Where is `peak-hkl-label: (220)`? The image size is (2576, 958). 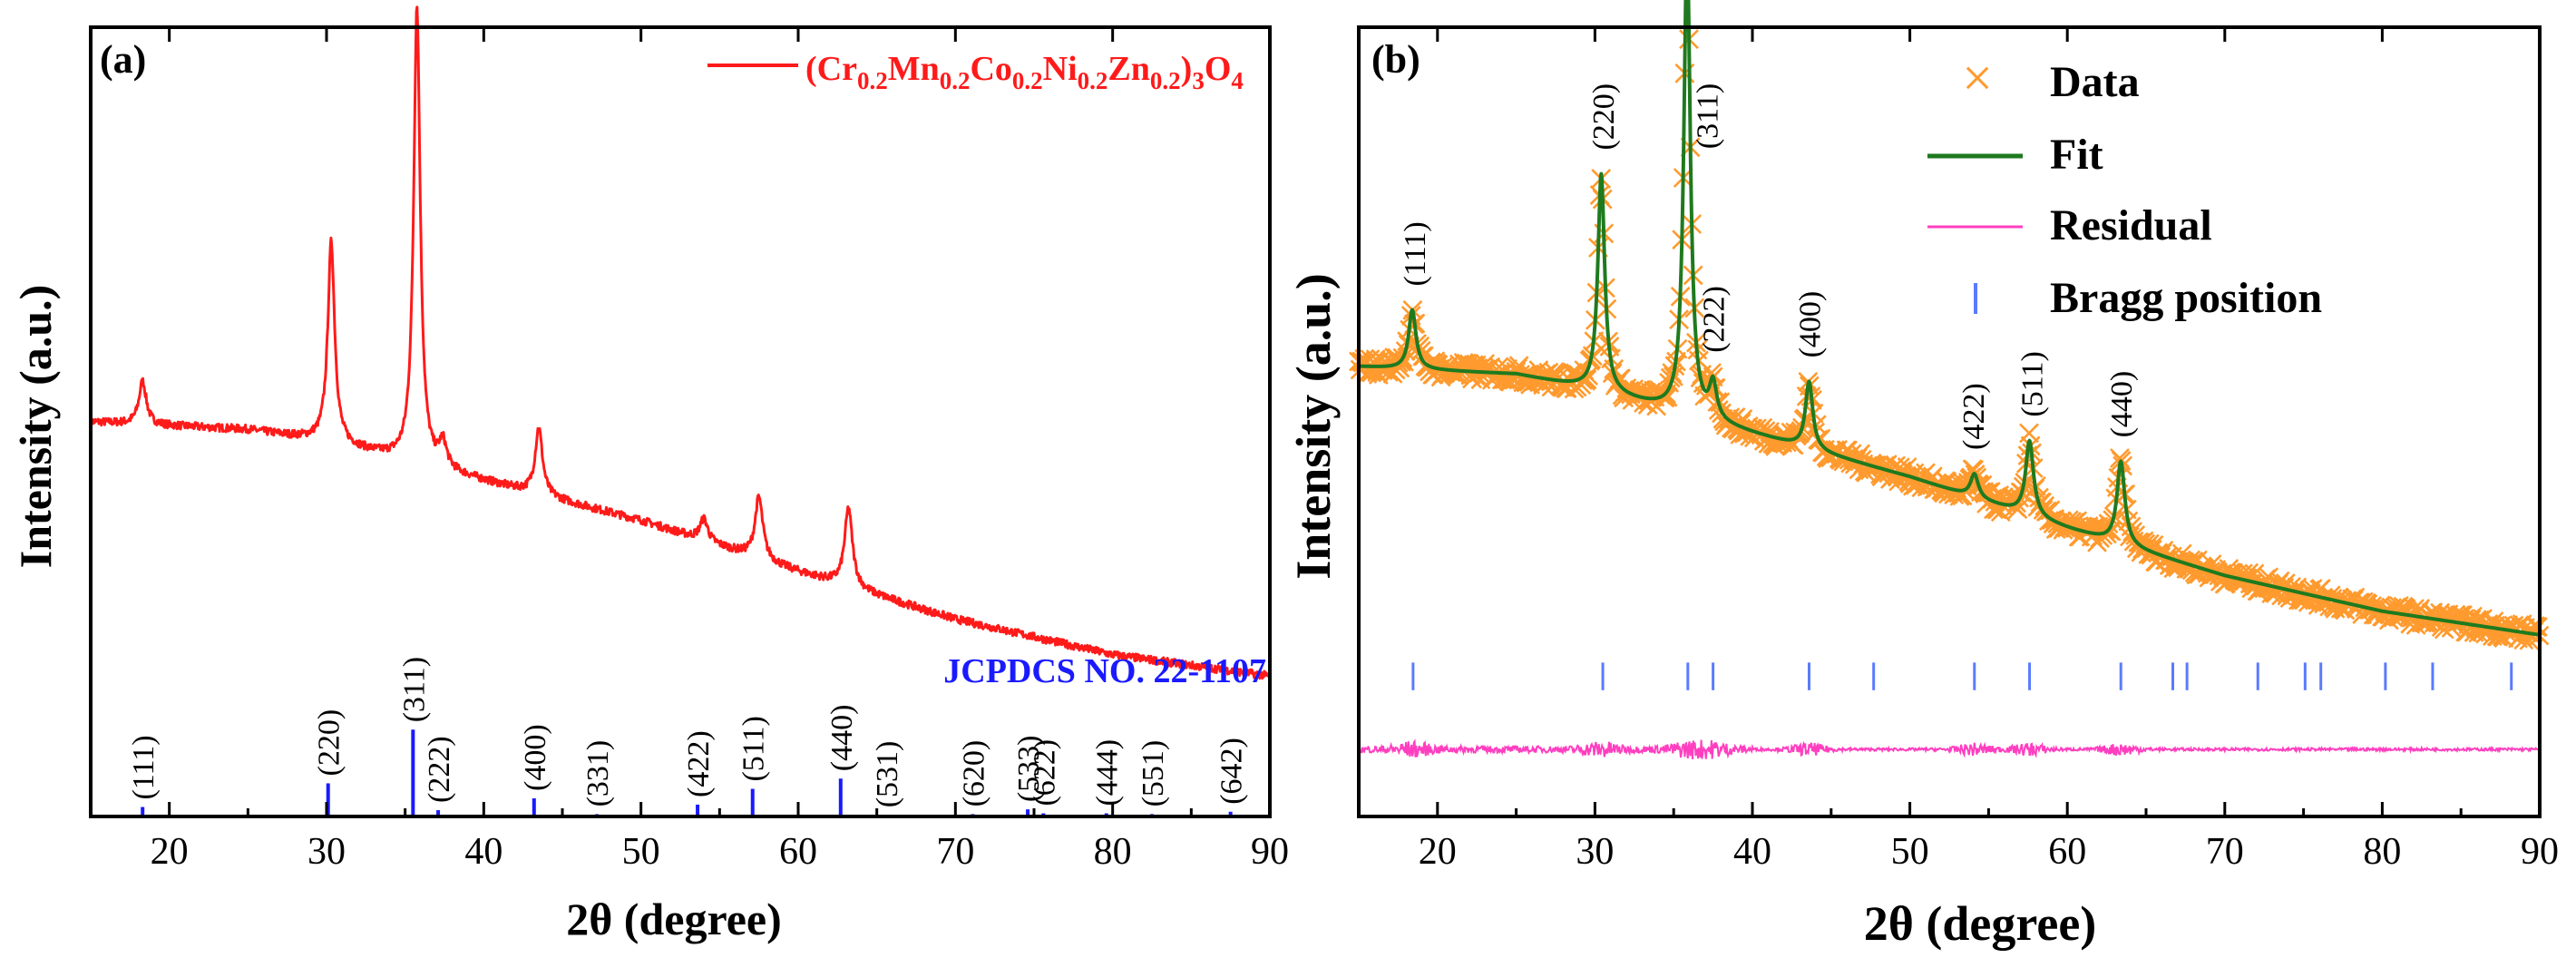 peak-hkl-label: (220) is located at coordinates (1604, 117).